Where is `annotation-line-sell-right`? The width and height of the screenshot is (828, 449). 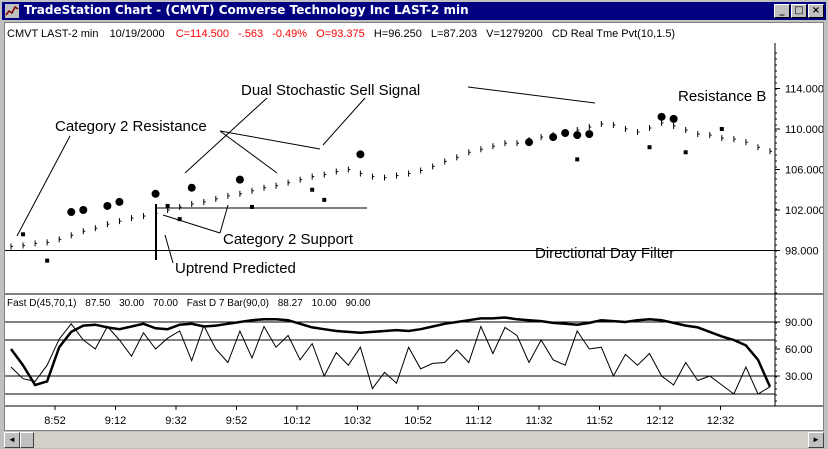 annotation-line-sell-right is located at coordinates (344, 121).